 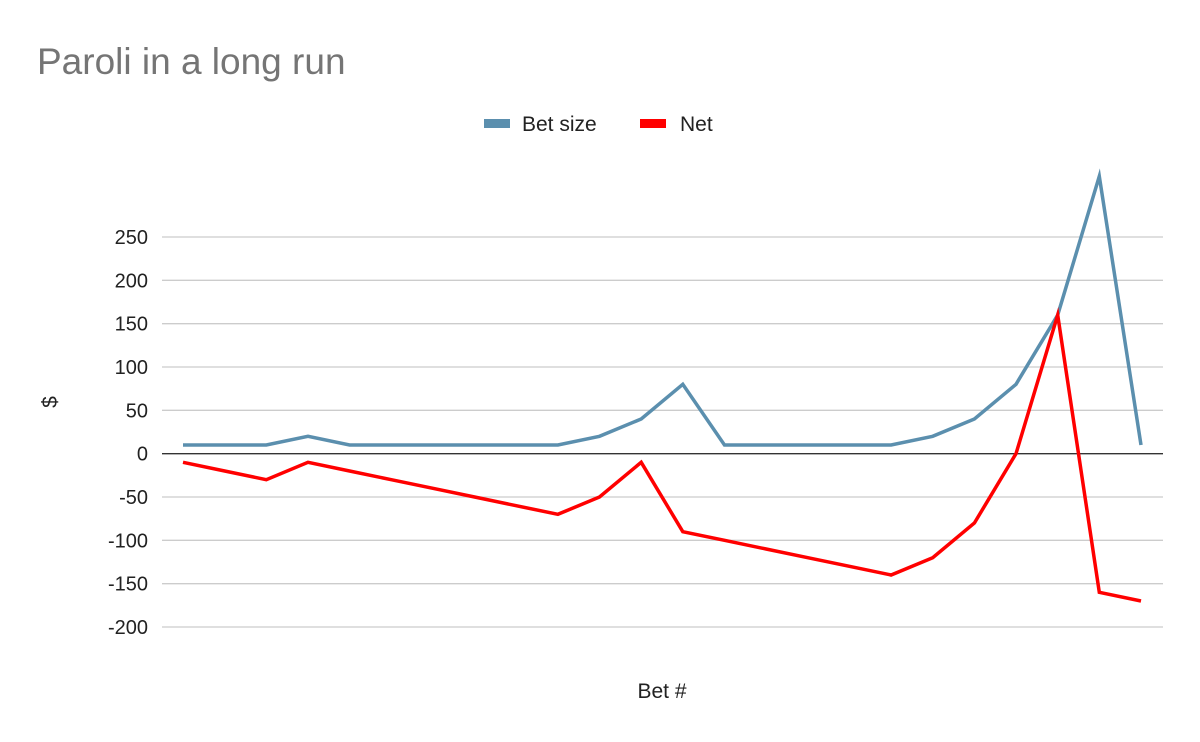 I want to click on y-tick-label: -100, so click(x=128, y=541).